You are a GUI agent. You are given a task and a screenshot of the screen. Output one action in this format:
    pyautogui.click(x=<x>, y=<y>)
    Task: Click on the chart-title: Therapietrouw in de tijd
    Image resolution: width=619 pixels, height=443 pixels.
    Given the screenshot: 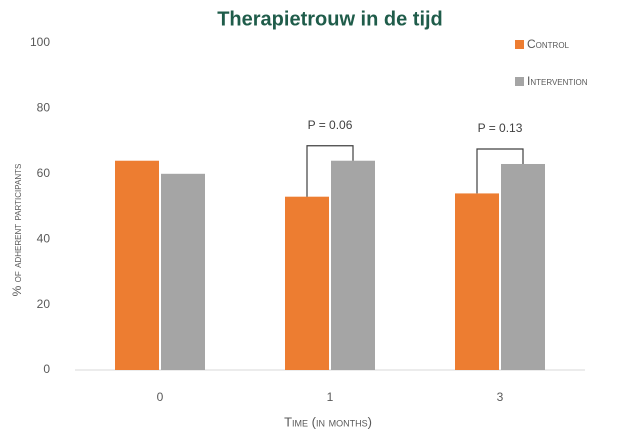 What is the action you would take?
    pyautogui.click(x=330, y=19)
    